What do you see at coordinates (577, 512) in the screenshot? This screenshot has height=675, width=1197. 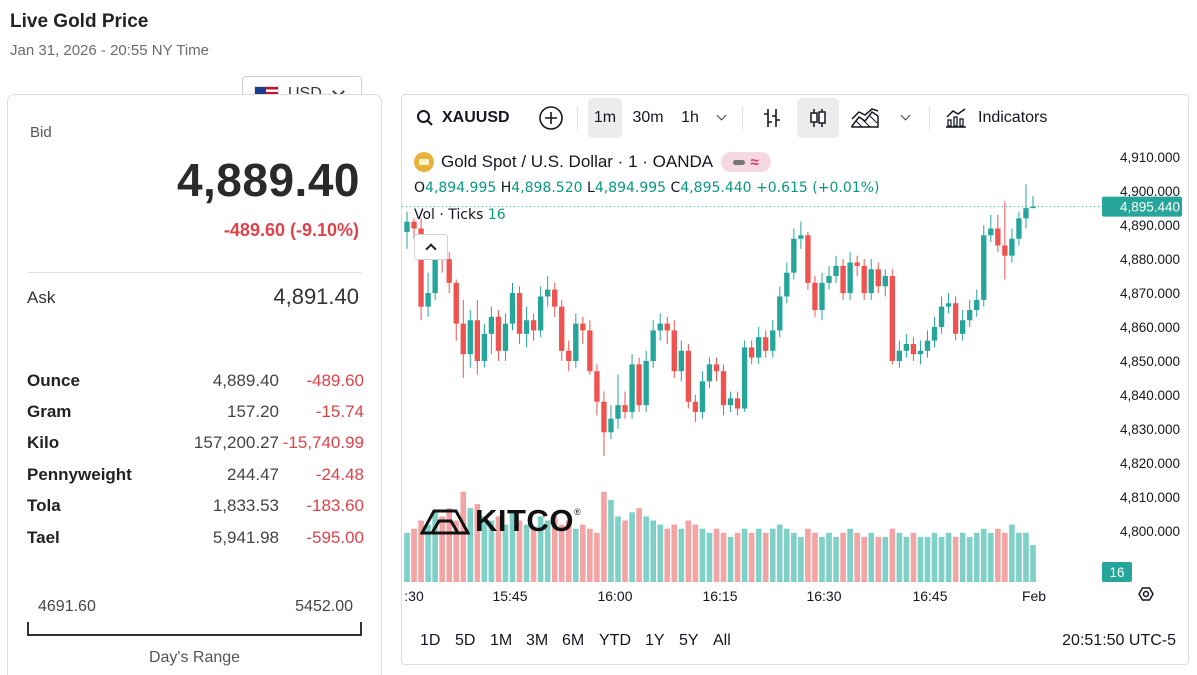 I see `kitco-registered-mark: ®` at bounding box center [577, 512].